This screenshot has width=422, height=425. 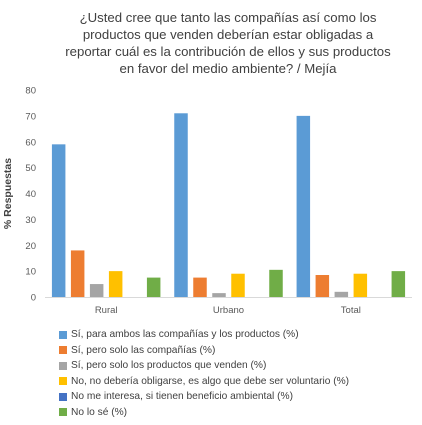 What do you see at coordinates (106, 310) in the screenshot?
I see `x-tick-label: Rural` at bounding box center [106, 310].